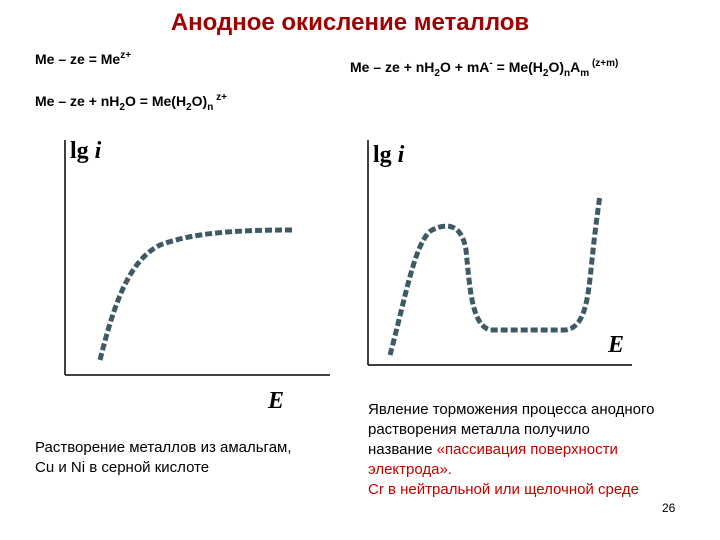 Image resolution: width=720 pixels, height=540 pixels. I want to click on caption-line: Растворение металлов из амальгам,, so click(163, 447).